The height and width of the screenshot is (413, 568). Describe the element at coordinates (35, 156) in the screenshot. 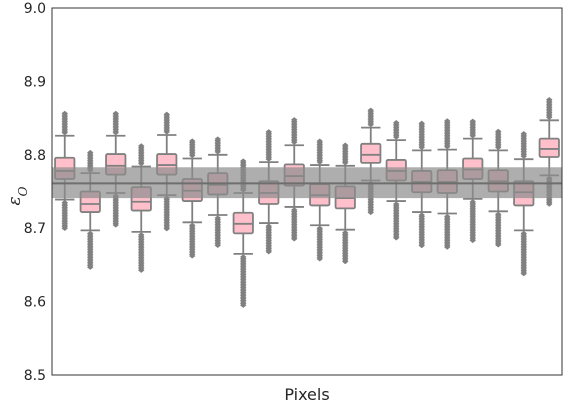

I see `y-tick-label: 8.8` at that location.